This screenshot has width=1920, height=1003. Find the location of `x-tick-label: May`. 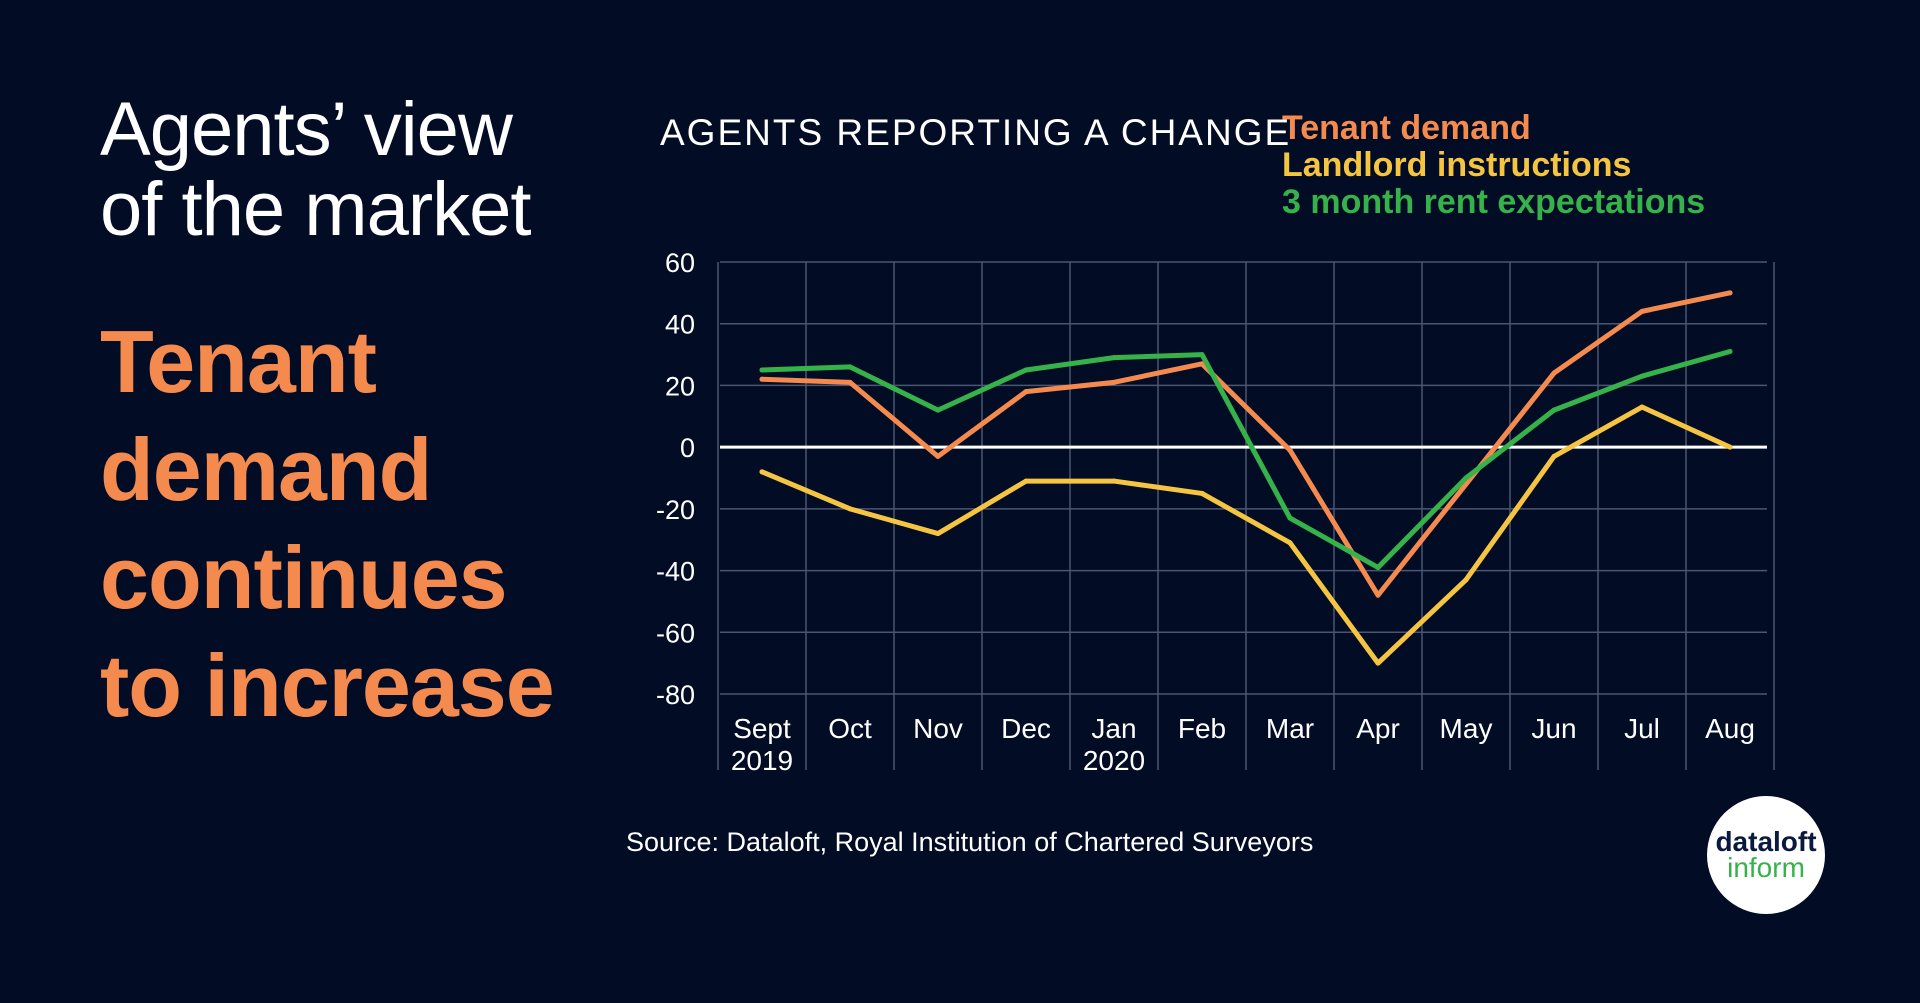

x-tick-label: May is located at coordinates (1466, 728).